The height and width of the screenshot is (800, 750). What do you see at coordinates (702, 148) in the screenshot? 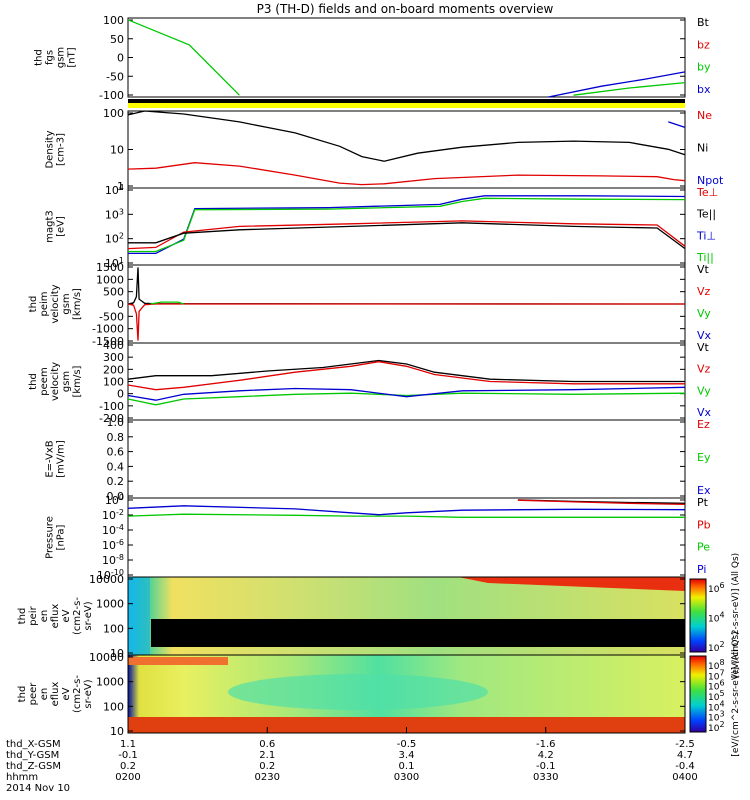
I see `legend-entry: Ni` at bounding box center [702, 148].